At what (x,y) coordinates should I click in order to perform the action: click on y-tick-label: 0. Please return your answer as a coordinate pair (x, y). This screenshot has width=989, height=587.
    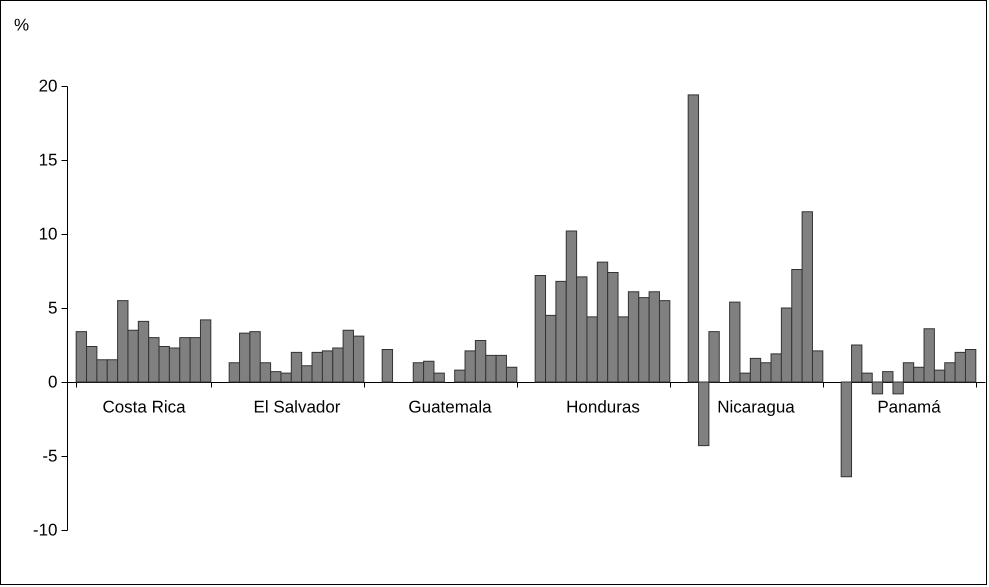
    Looking at the image, I should click on (53, 382).